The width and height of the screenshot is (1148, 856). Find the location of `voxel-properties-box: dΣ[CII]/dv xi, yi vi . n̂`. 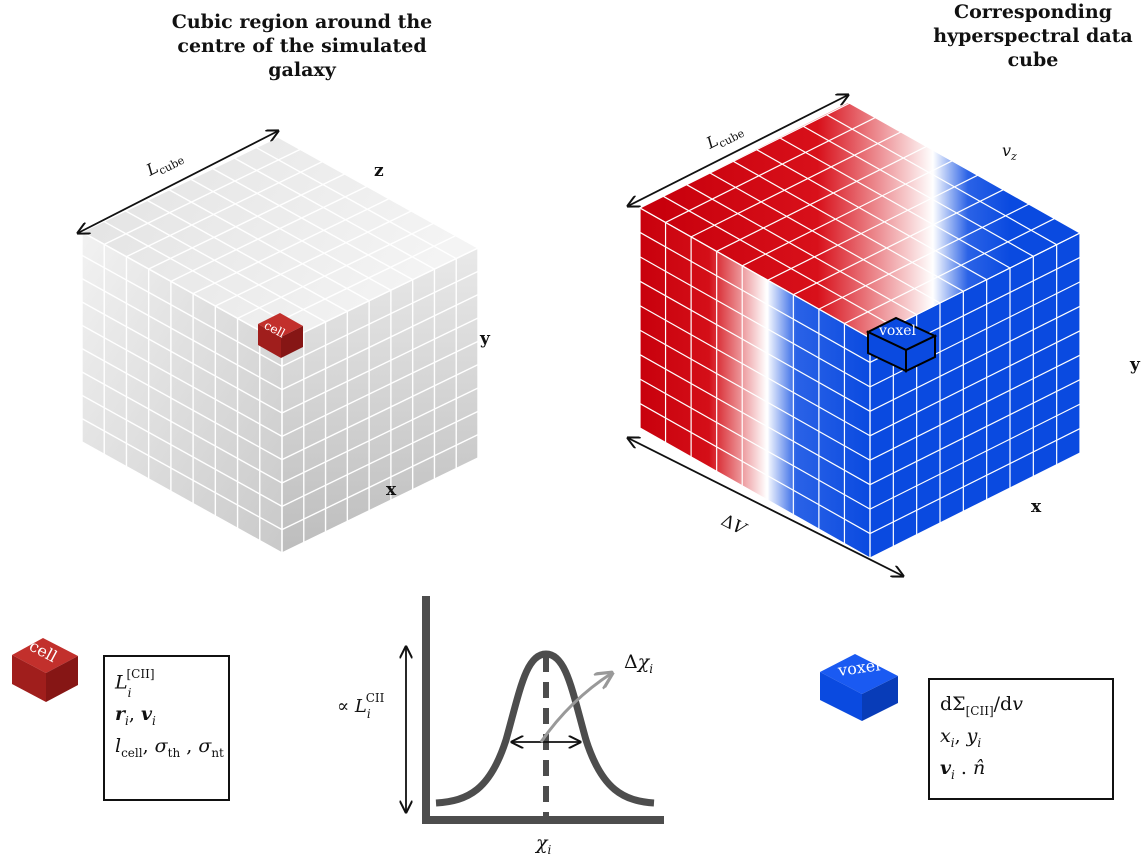

voxel-properties-box: dΣ[CII]/dv xi, yi vi . n̂ is located at coordinates (1021, 739).